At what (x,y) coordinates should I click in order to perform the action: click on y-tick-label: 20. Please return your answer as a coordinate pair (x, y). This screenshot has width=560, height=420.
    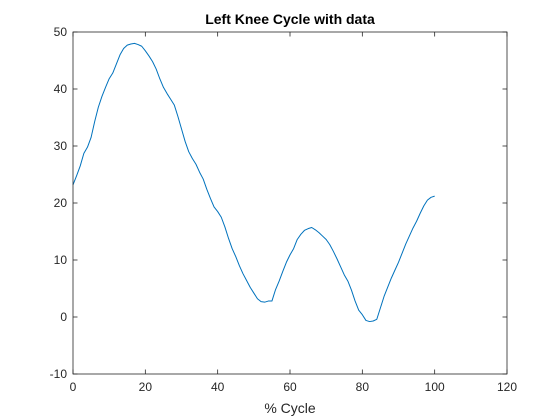
    Looking at the image, I should click on (61, 203).